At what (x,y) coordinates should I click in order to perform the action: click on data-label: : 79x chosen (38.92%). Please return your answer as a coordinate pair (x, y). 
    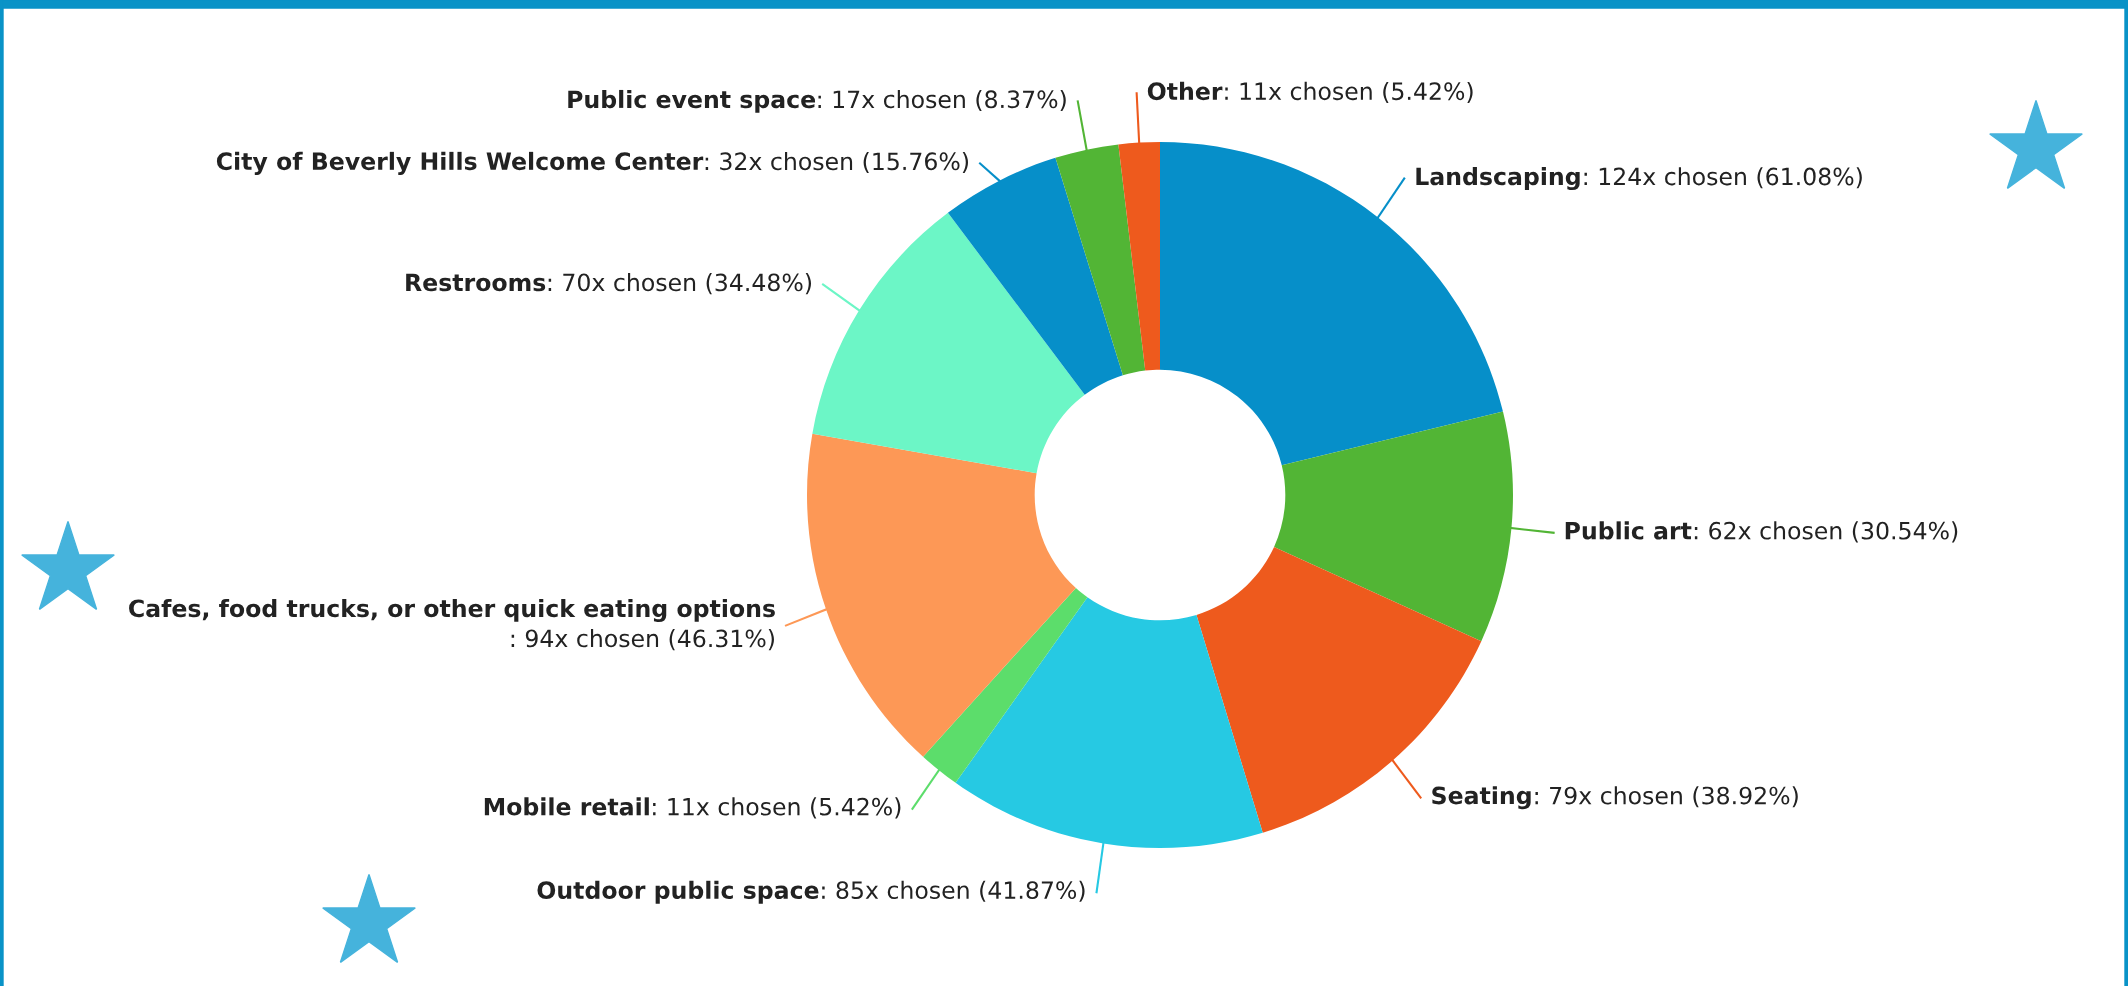
    Looking at the image, I should click on (1666, 797).